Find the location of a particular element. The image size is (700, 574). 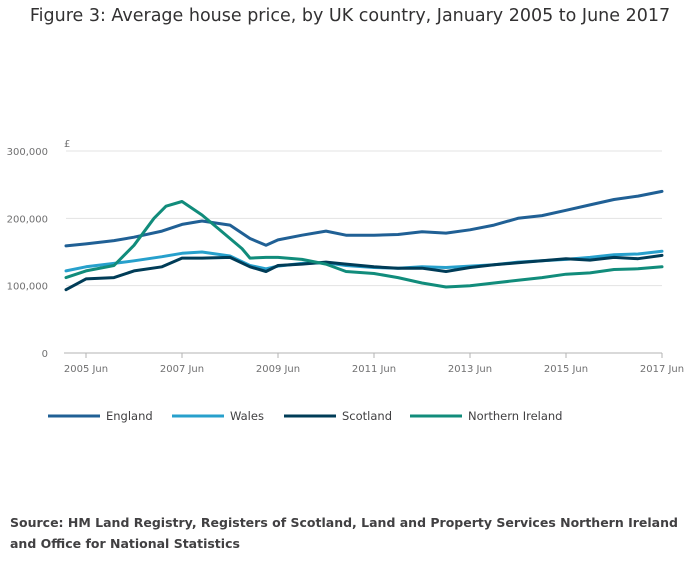

legend-label-scotland: Scotland is located at coordinates (367, 416).